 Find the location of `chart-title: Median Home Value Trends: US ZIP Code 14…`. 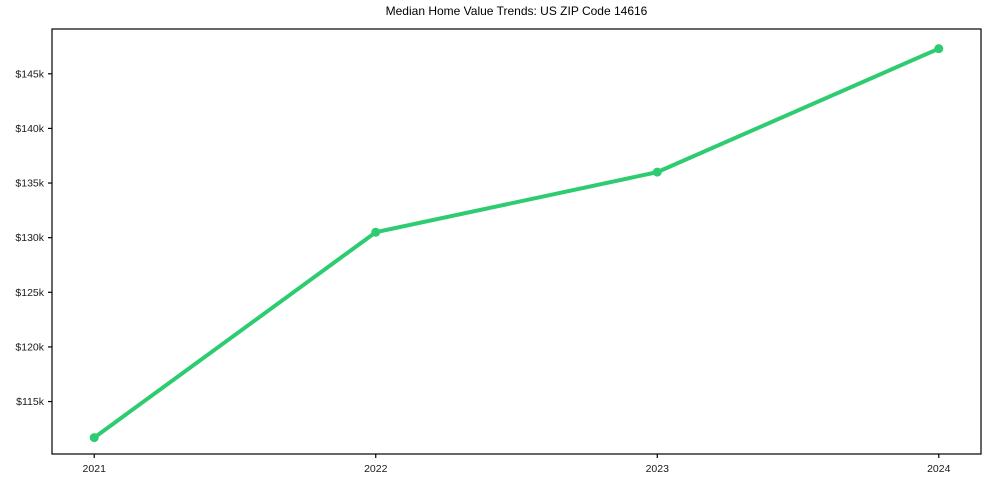

chart-title: Median Home Value Trends: US ZIP Code 14… is located at coordinates (516, 11).